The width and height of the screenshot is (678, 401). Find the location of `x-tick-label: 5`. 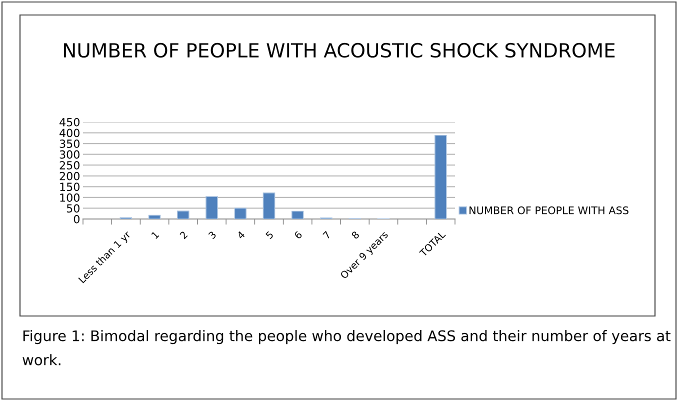

x-tick-label: 5 is located at coordinates (269, 235).